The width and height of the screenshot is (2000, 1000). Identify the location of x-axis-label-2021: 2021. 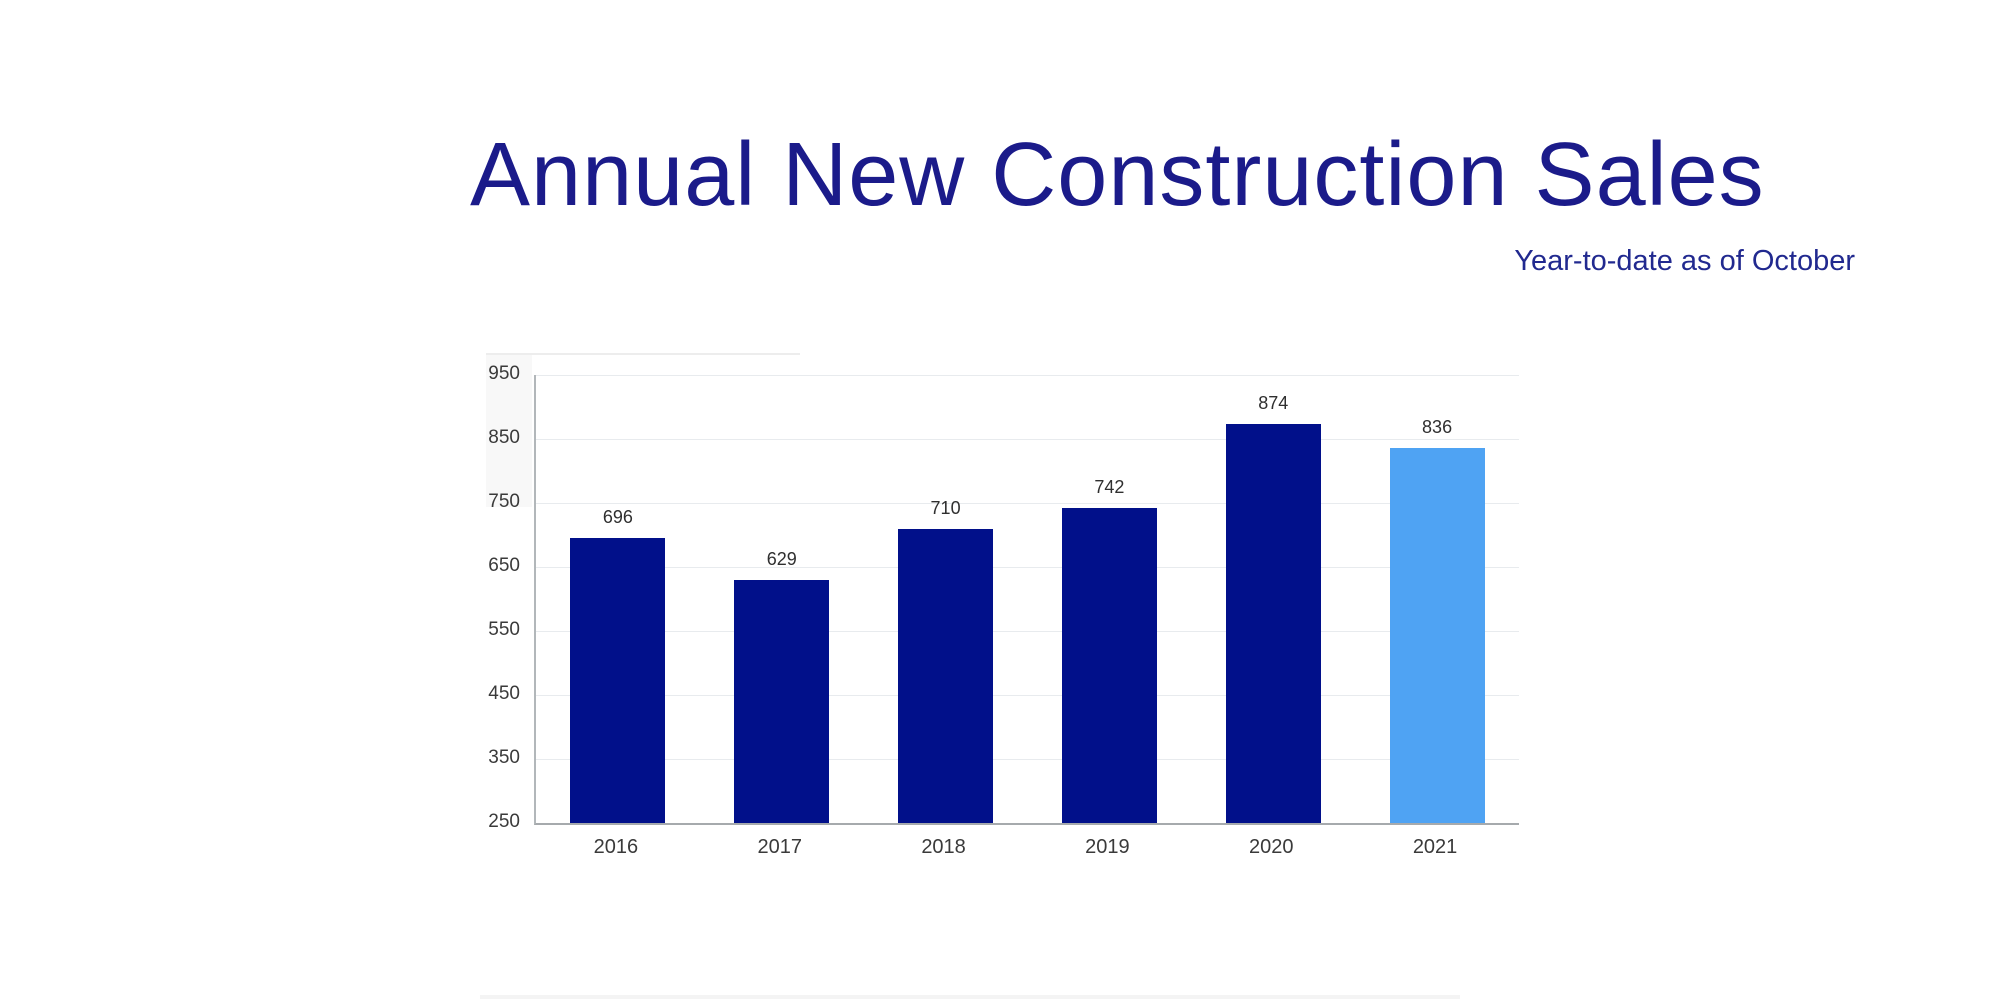
(1435, 847).